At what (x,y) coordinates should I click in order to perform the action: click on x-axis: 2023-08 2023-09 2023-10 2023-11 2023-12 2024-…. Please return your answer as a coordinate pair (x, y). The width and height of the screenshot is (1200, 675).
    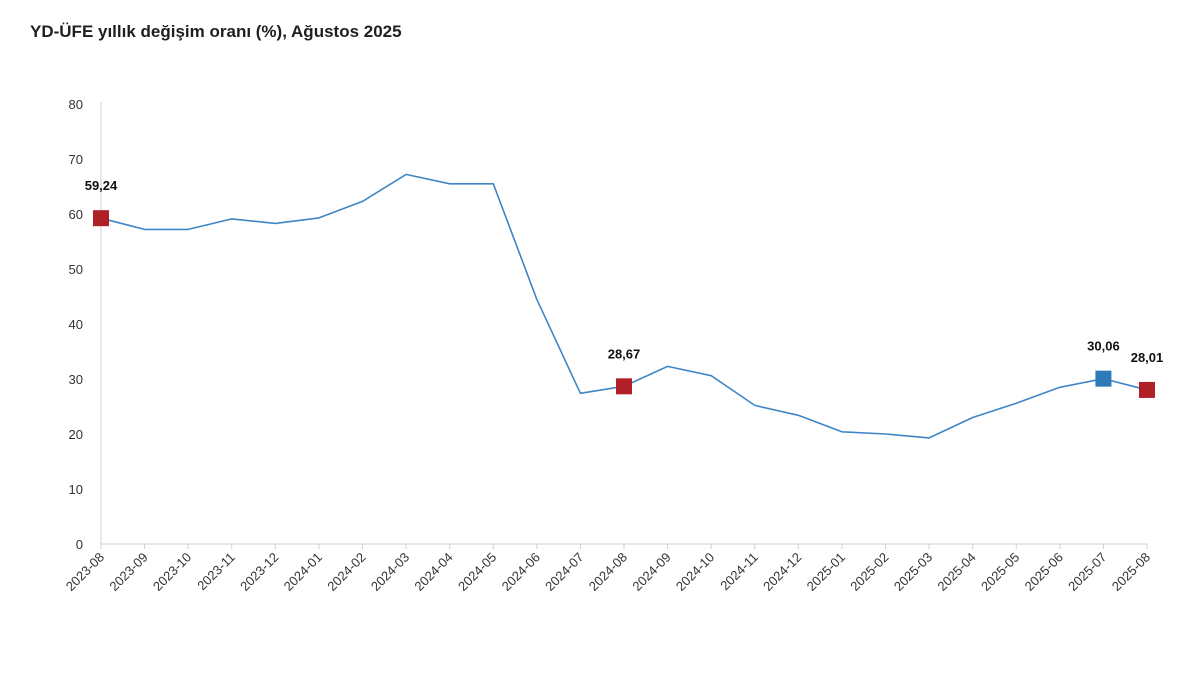
    Looking at the image, I should click on (608, 568).